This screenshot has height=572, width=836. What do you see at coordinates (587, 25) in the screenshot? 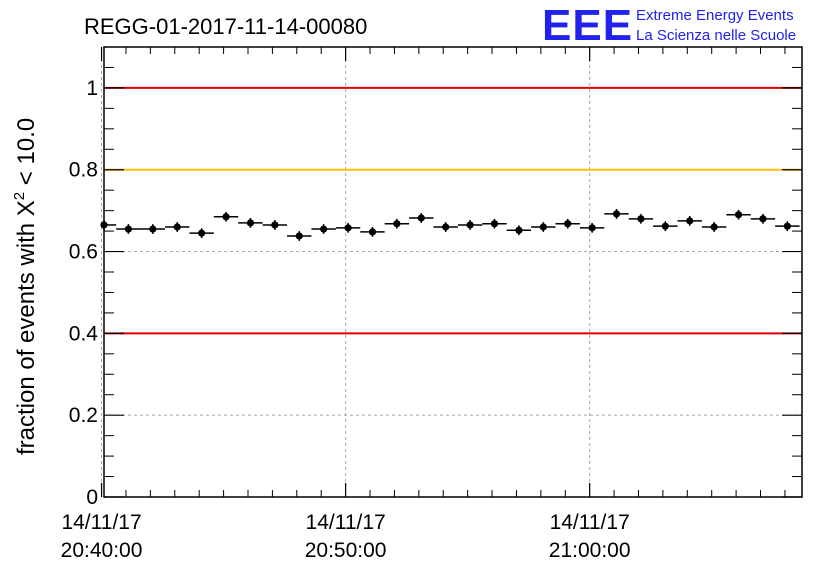
I see `logo-mark: EEE` at bounding box center [587, 25].